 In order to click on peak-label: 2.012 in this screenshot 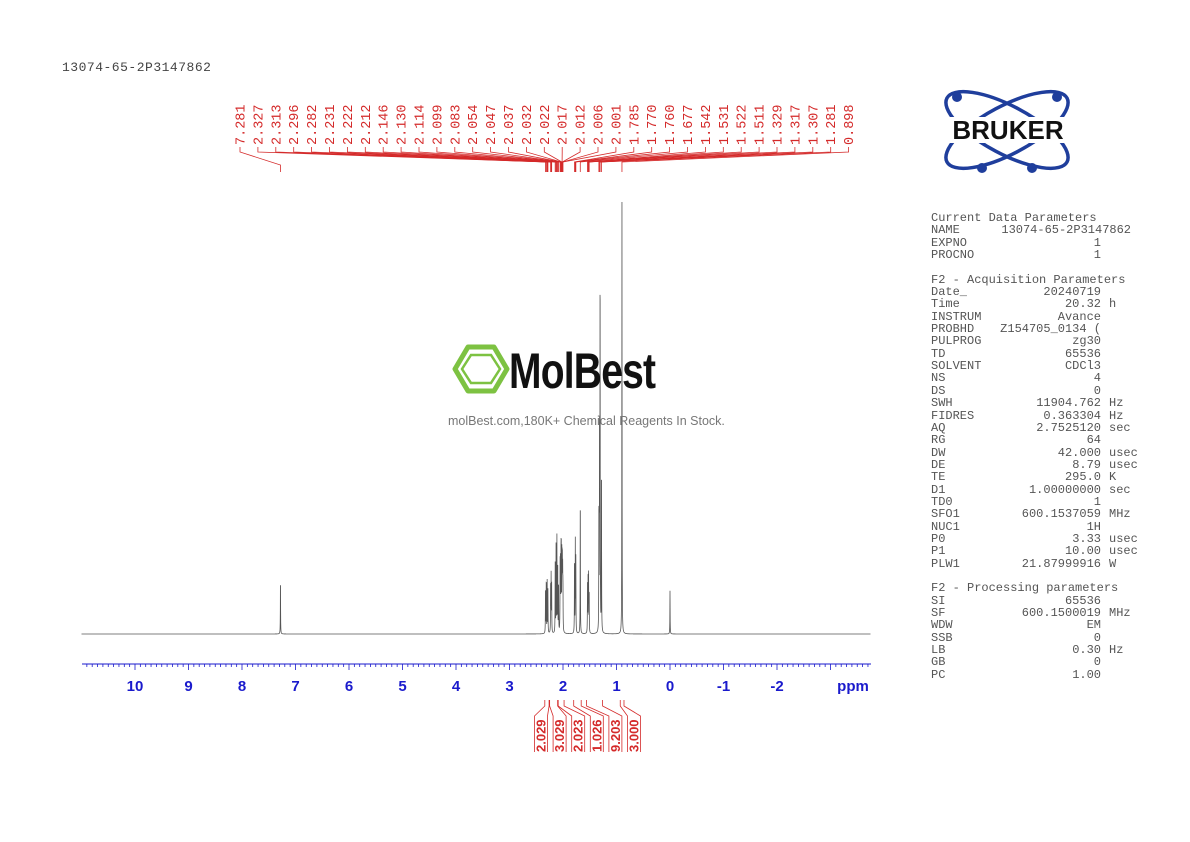, I will do `click(582, 124)`.